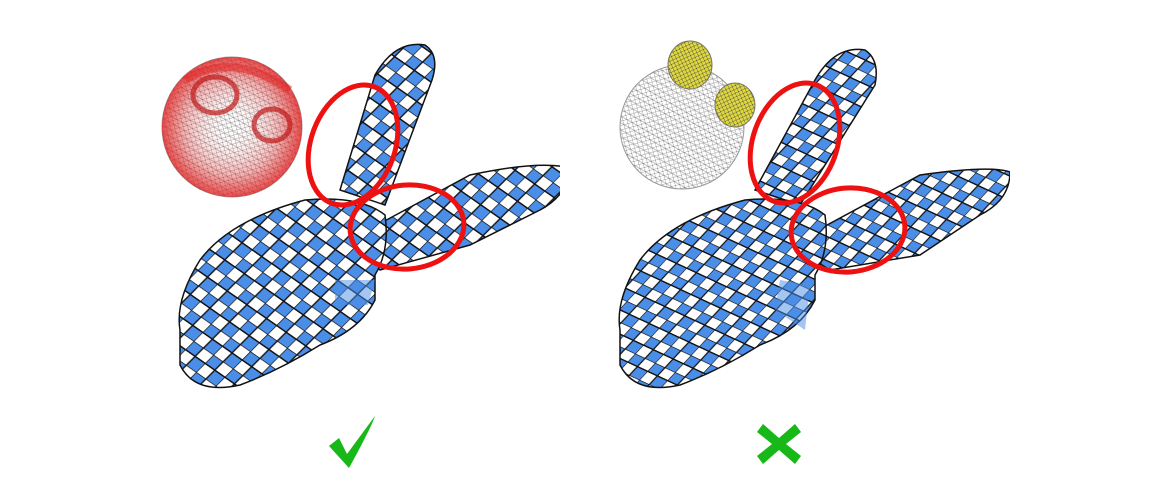  I want to click on inset-cluster-sphere, so click(687, 115).